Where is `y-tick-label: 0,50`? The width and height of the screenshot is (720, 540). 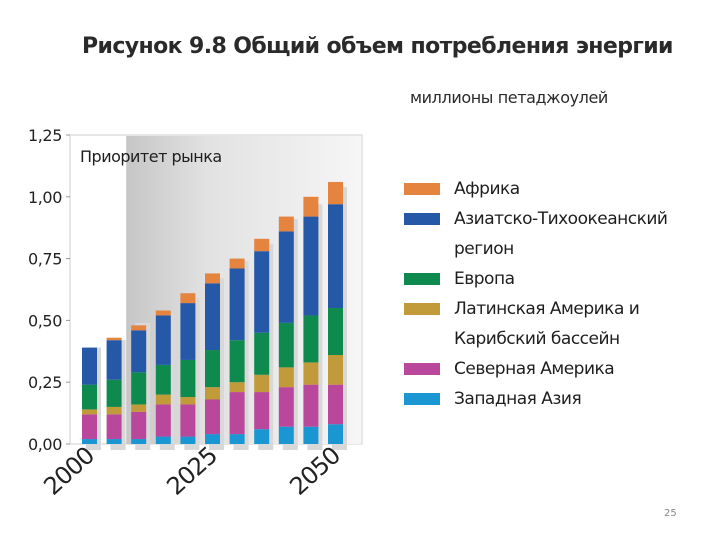
y-tick-label: 0,50 is located at coordinates (45, 320).